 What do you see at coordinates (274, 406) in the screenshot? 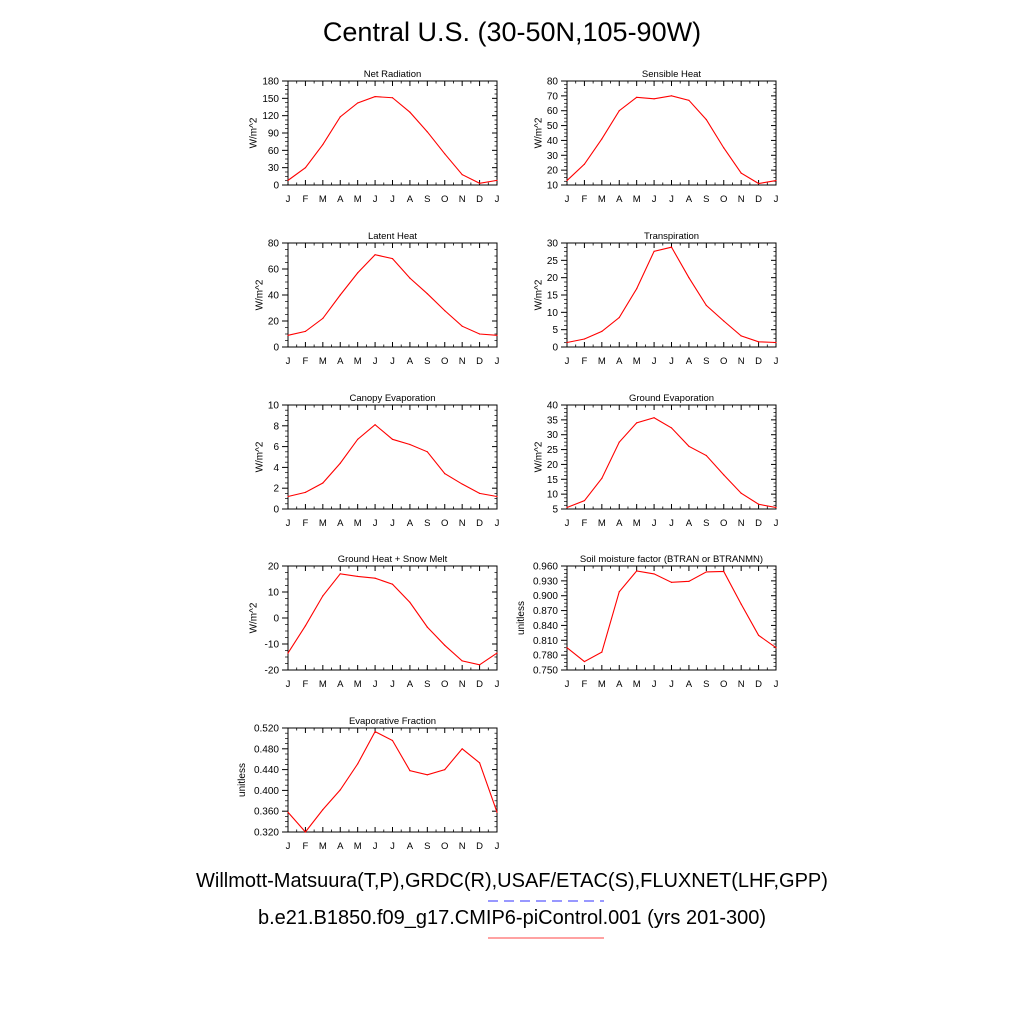
I see `y-tick-label: 10` at bounding box center [274, 406].